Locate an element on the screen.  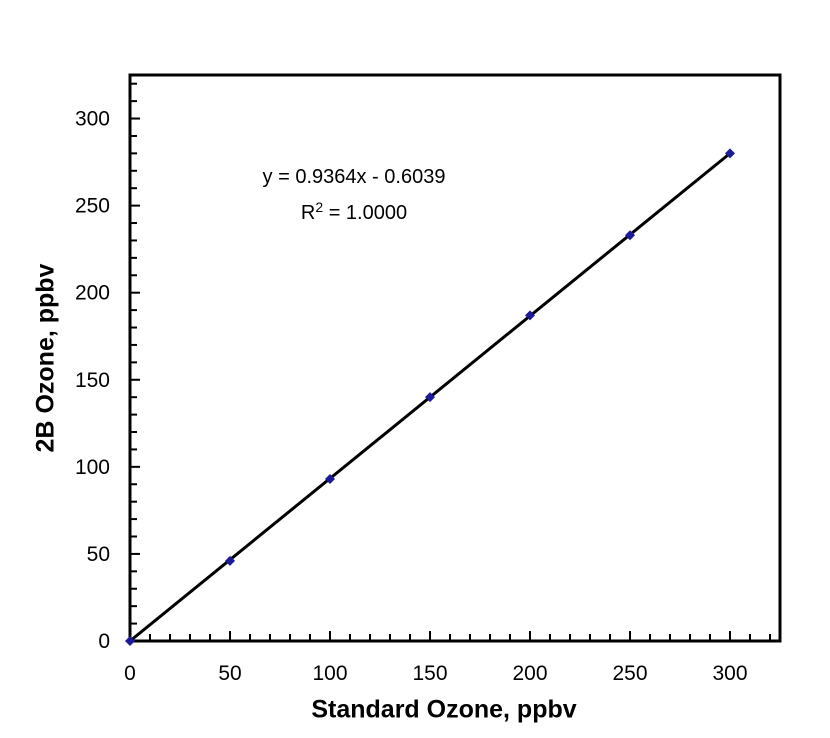
y-tick-label: 250 is located at coordinates (92, 206).